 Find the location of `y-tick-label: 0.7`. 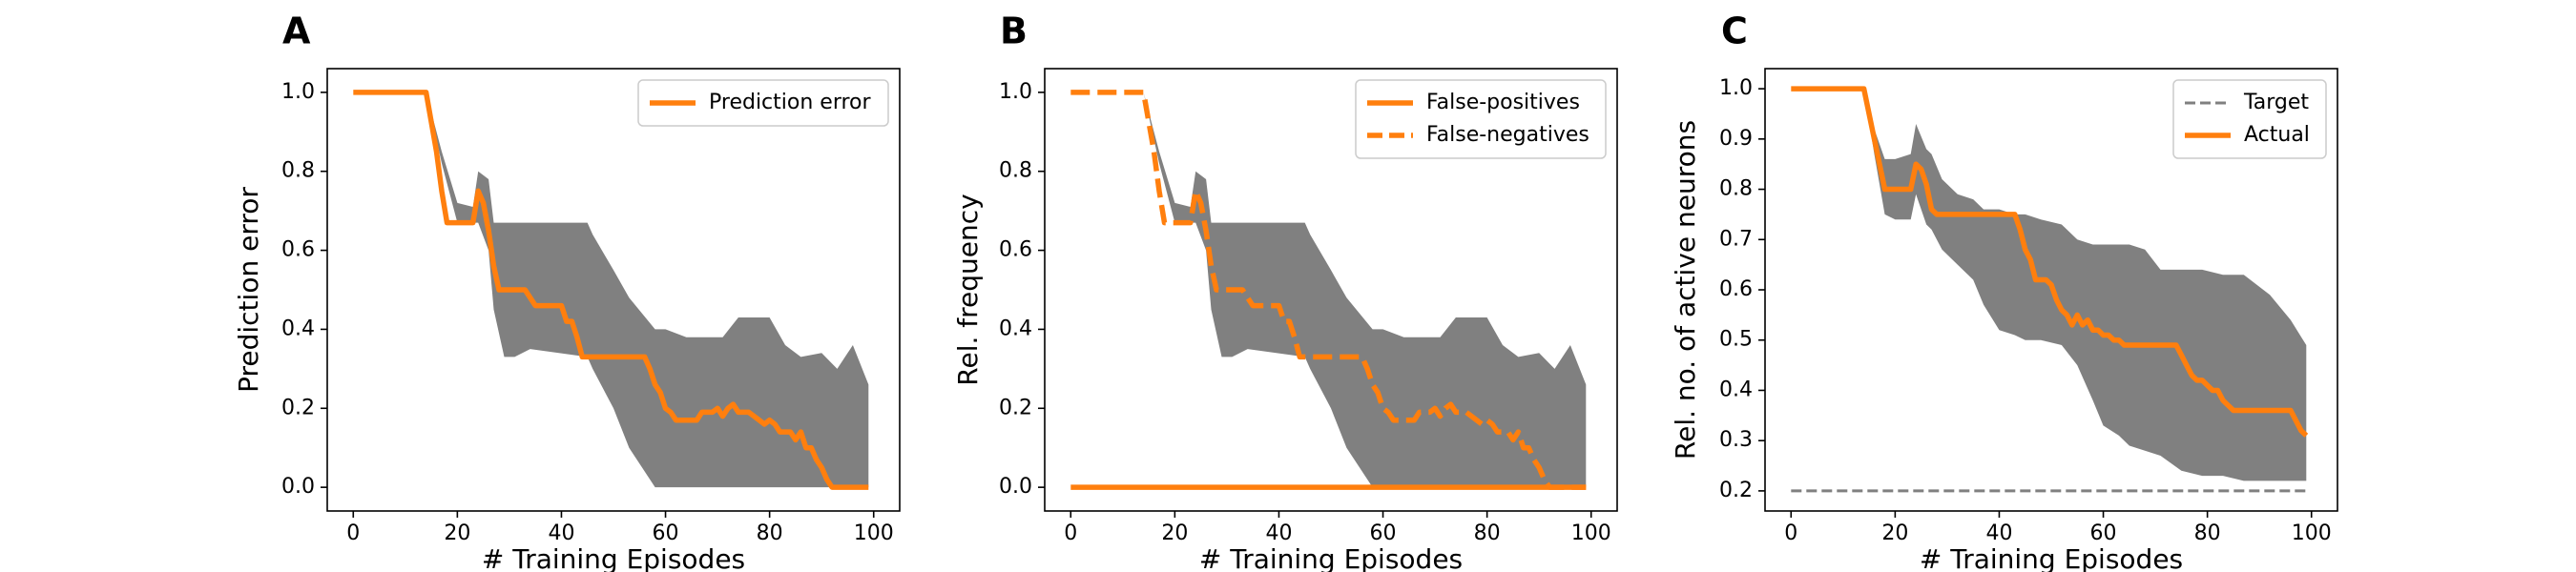

y-tick-label: 0.7 is located at coordinates (1736, 239).